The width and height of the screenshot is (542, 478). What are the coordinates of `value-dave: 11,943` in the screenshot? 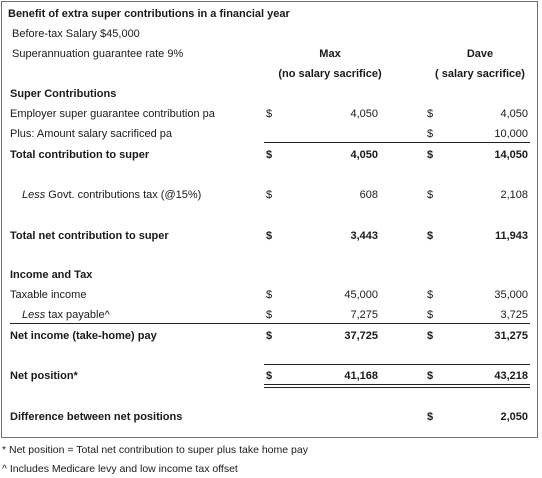 It's located at (511, 236).